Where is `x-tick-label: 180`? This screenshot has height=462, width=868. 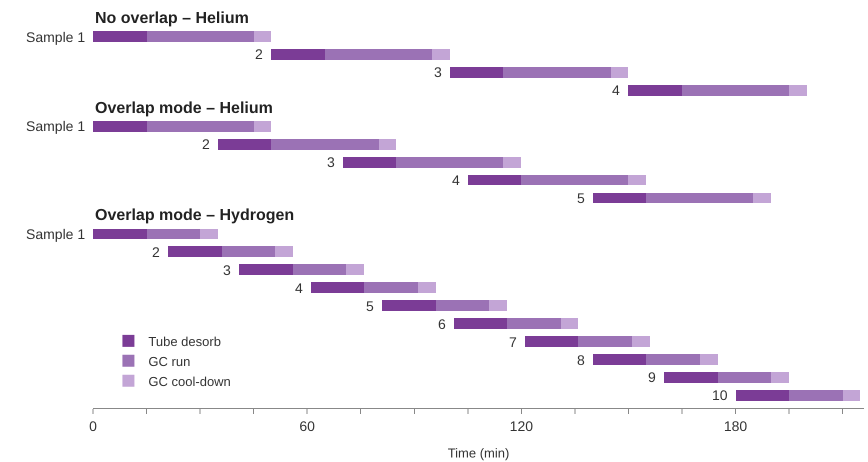
x-tick-label: 180 is located at coordinates (736, 426).